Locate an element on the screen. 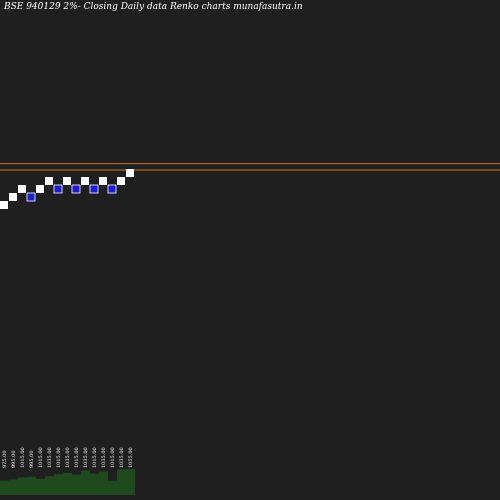  brick-value-label: 975.00 is located at coordinates (5, 460).